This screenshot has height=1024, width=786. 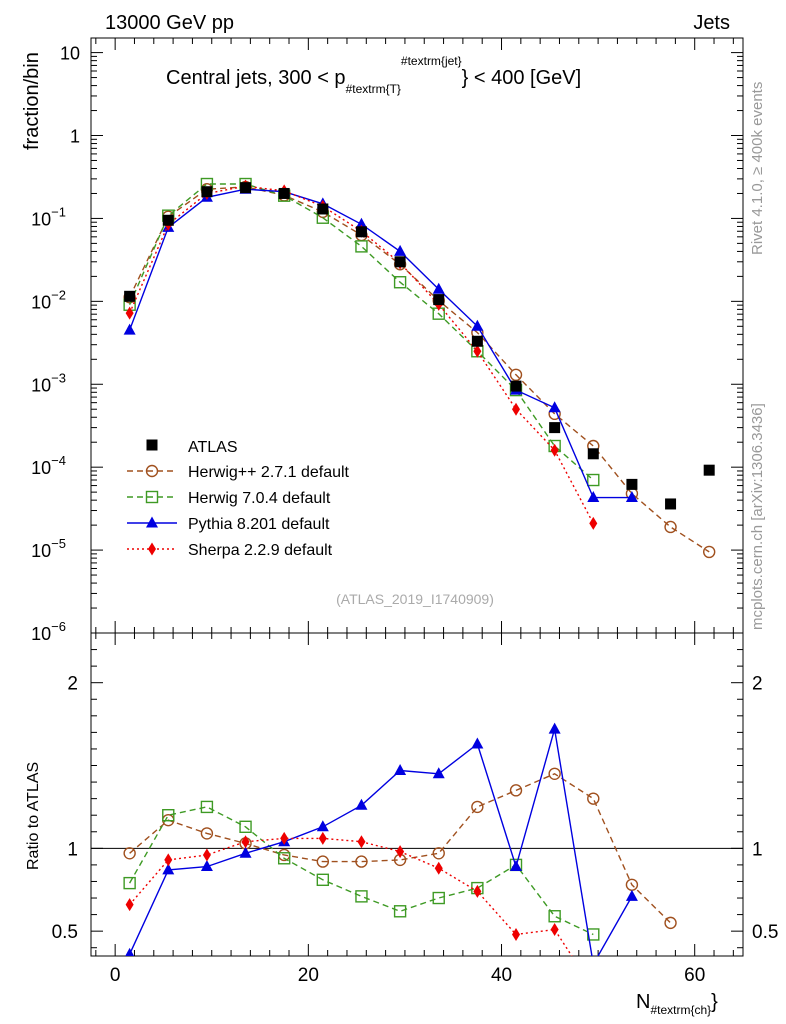 I want to click on ratio-tick-label: 0.5, so click(x=65, y=932).